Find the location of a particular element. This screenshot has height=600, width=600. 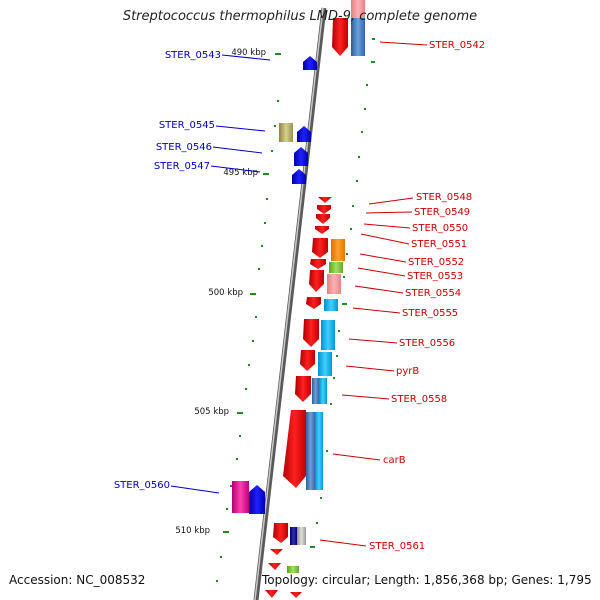

leader-lines-left is located at coordinates (220, 274).